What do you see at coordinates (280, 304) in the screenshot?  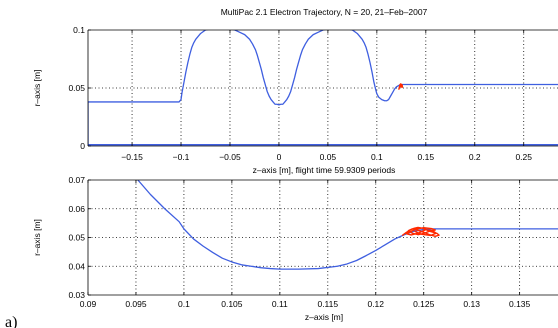 I see `x-tick-label: 0.11` at bounding box center [280, 304].